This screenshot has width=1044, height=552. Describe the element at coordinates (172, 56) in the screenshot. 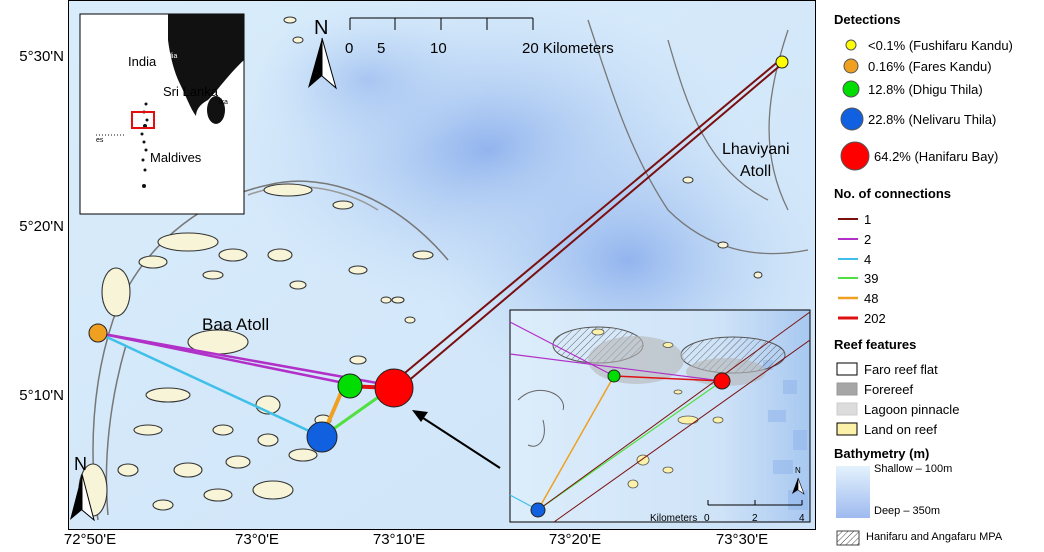

I see `inset-india-small-label: dia` at that location.